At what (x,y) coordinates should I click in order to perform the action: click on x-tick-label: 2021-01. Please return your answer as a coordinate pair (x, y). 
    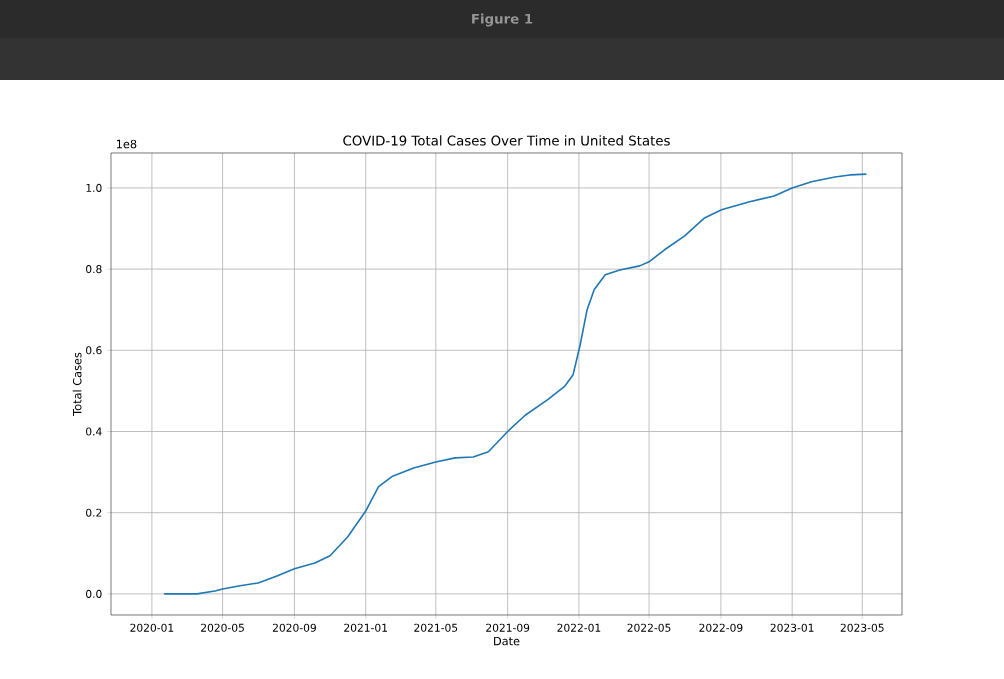
    Looking at the image, I should click on (365, 627).